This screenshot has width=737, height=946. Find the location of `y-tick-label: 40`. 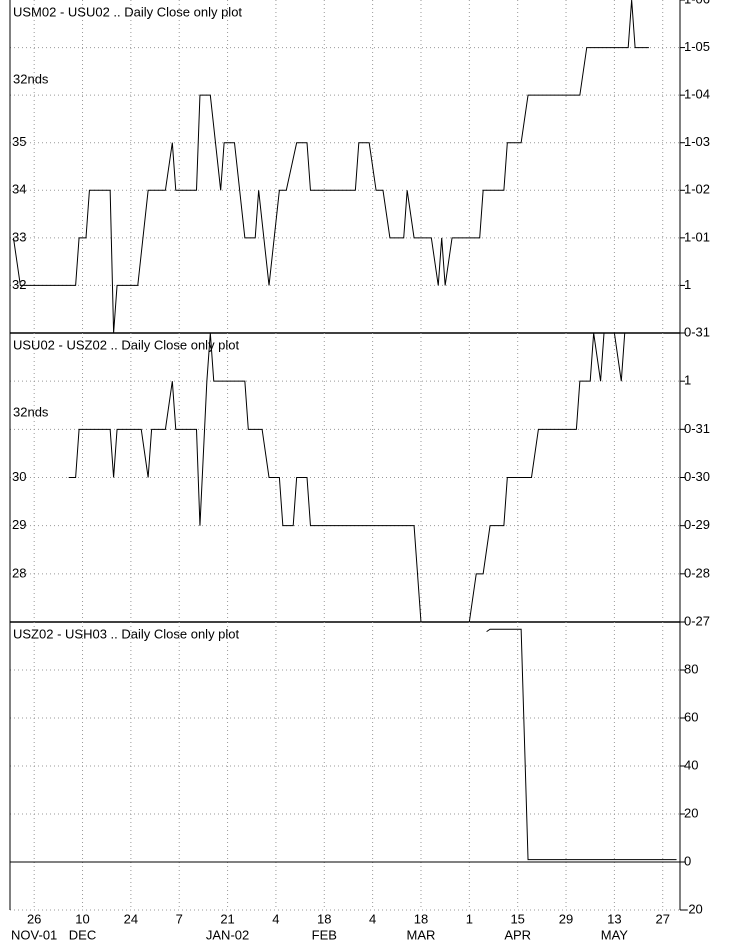

y-tick-label: 40 is located at coordinates (691, 764).